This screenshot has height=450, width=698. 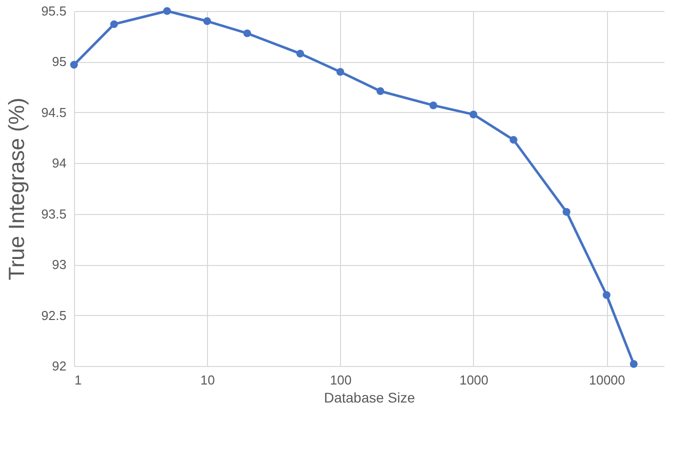 I want to click on y-tick-label: 95.5, so click(x=53, y=11).